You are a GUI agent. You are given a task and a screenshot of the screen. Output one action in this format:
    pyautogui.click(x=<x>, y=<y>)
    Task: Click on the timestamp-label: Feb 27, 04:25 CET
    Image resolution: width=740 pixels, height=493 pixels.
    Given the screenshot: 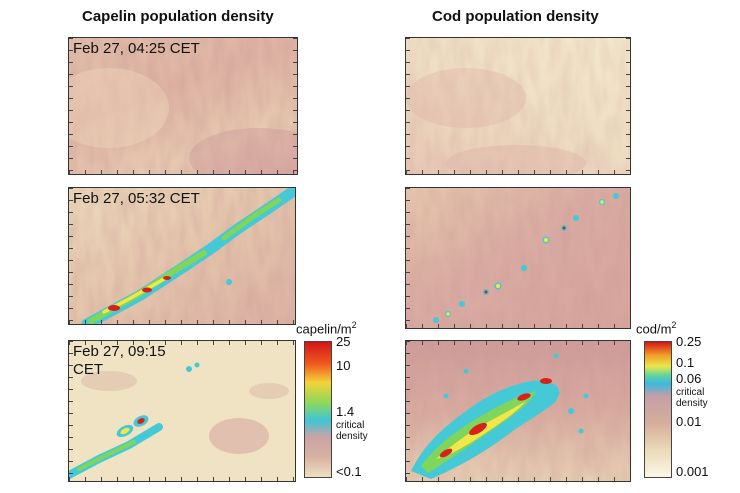 What is the action you would take?
    pyautogui.click(x=136, y=48)
    